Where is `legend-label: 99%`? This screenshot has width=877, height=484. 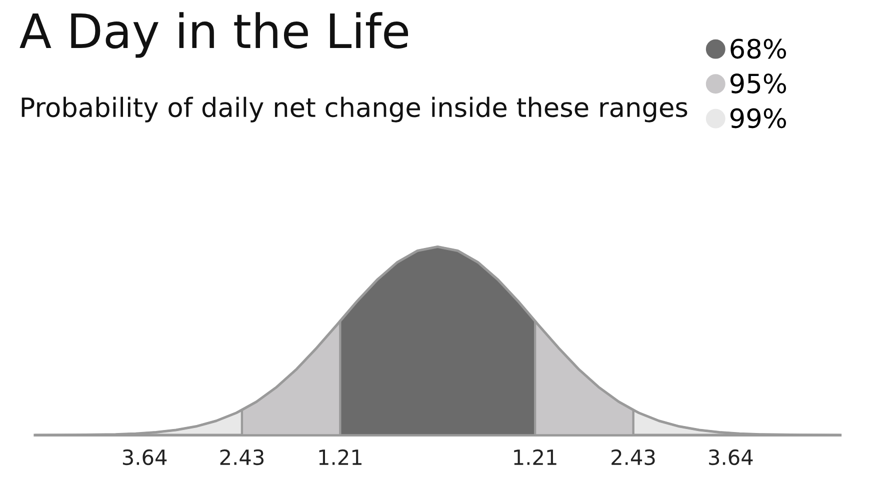
legend-label: 99% is located at coordinates (758, 118).